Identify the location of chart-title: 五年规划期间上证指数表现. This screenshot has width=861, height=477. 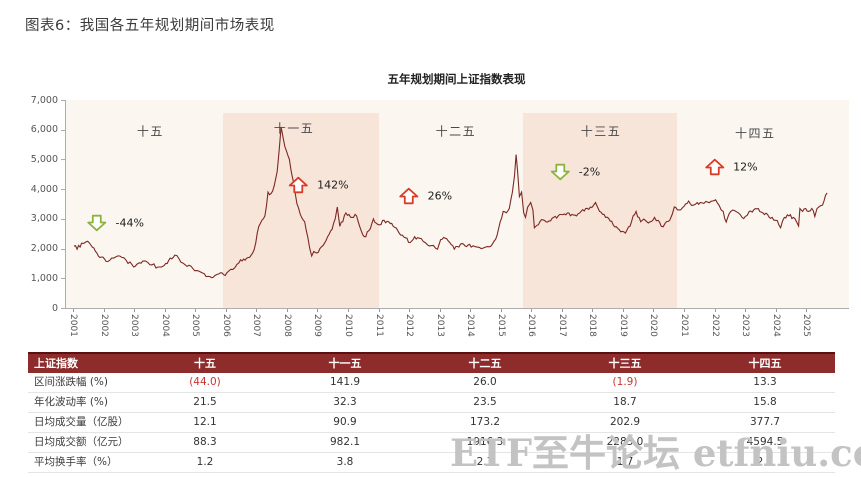
(456, 79).